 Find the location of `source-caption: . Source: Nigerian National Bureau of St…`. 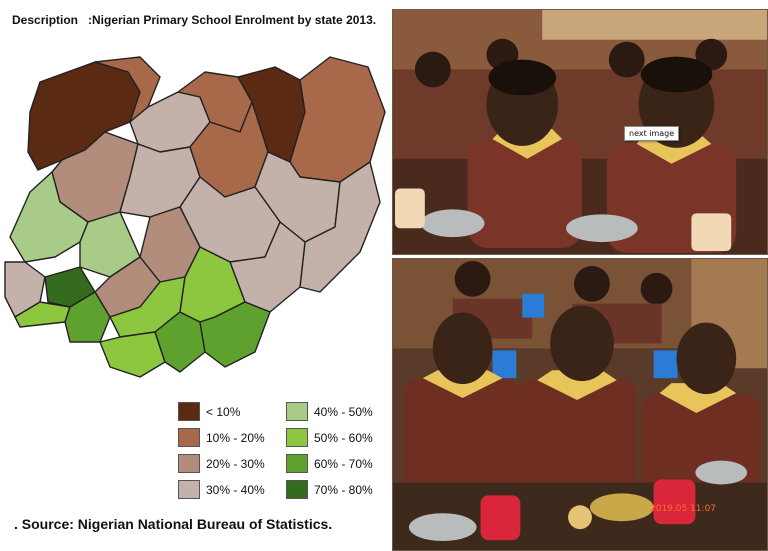

source-caption: . Source: Nigerian National Bureau of St… is located at coordinates (173, 524).